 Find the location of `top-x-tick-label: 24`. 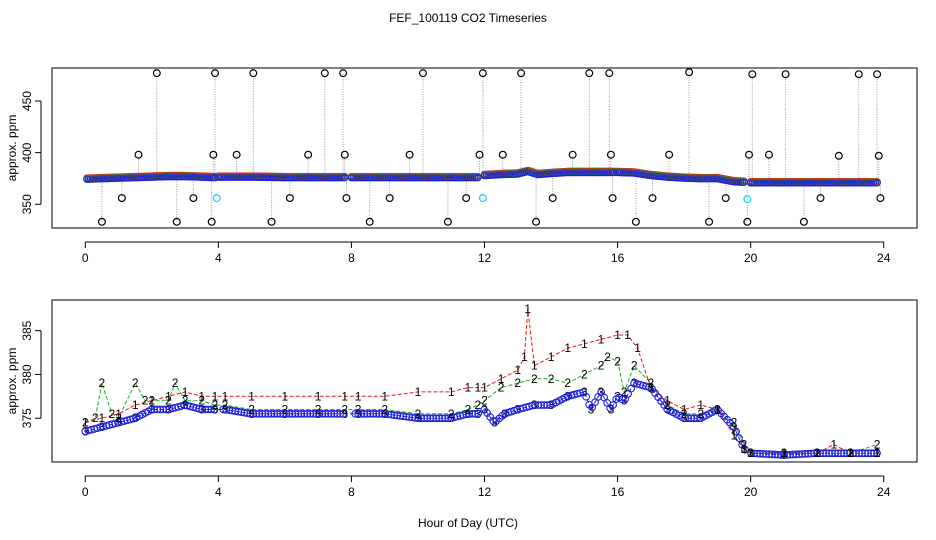

top-x-tick-label: 24 is located at coordinates (884, 258).